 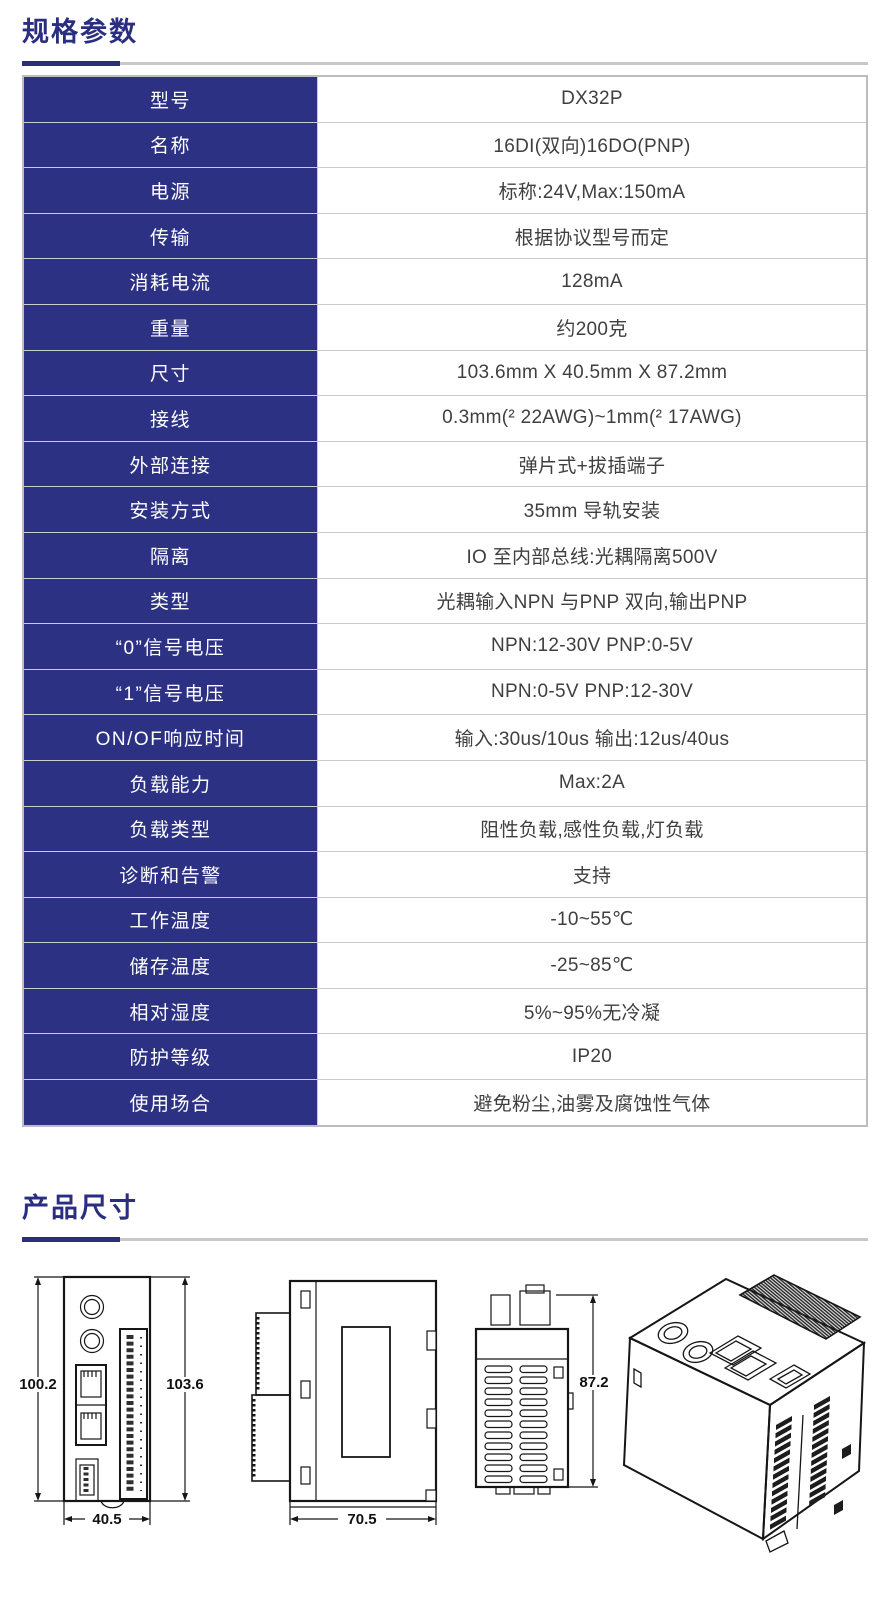 I want to click on table-row: 接线 0.3mm(² 22AWG)~1mm(² 17AWG), so click(x=445, y=418).